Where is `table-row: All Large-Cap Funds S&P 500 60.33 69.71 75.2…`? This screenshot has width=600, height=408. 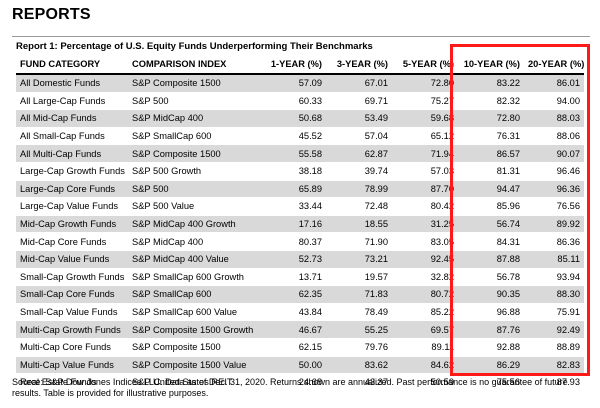 table-row: All Large-Cap Funds S&P 500 60.33 69.71 75.2… is located at coordinates (300, 101).